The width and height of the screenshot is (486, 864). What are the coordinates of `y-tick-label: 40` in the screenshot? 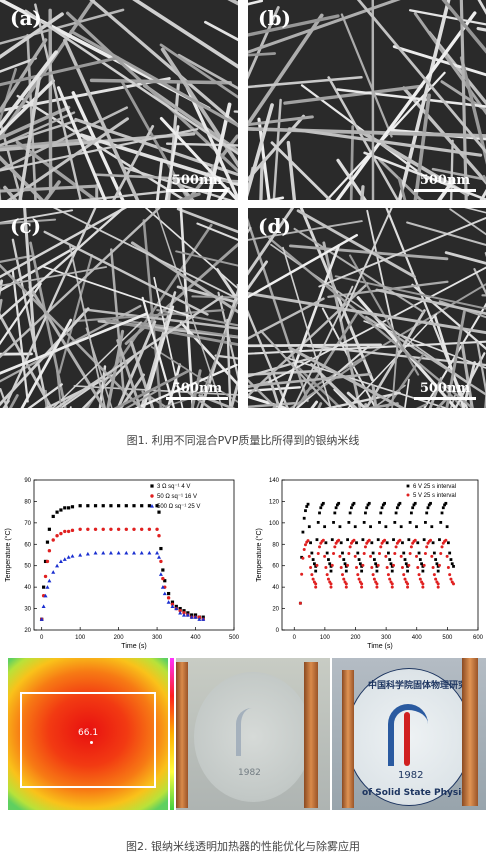 It's located at (27, 588).